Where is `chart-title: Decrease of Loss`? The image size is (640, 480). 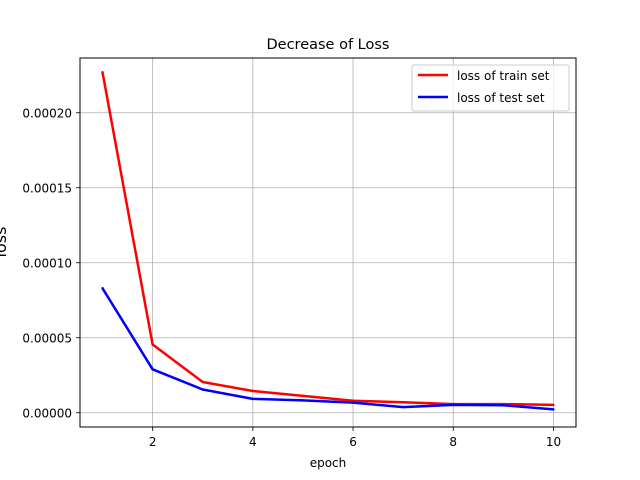
chart-title: Decrease of Loss is located at coordinates (328, 45).